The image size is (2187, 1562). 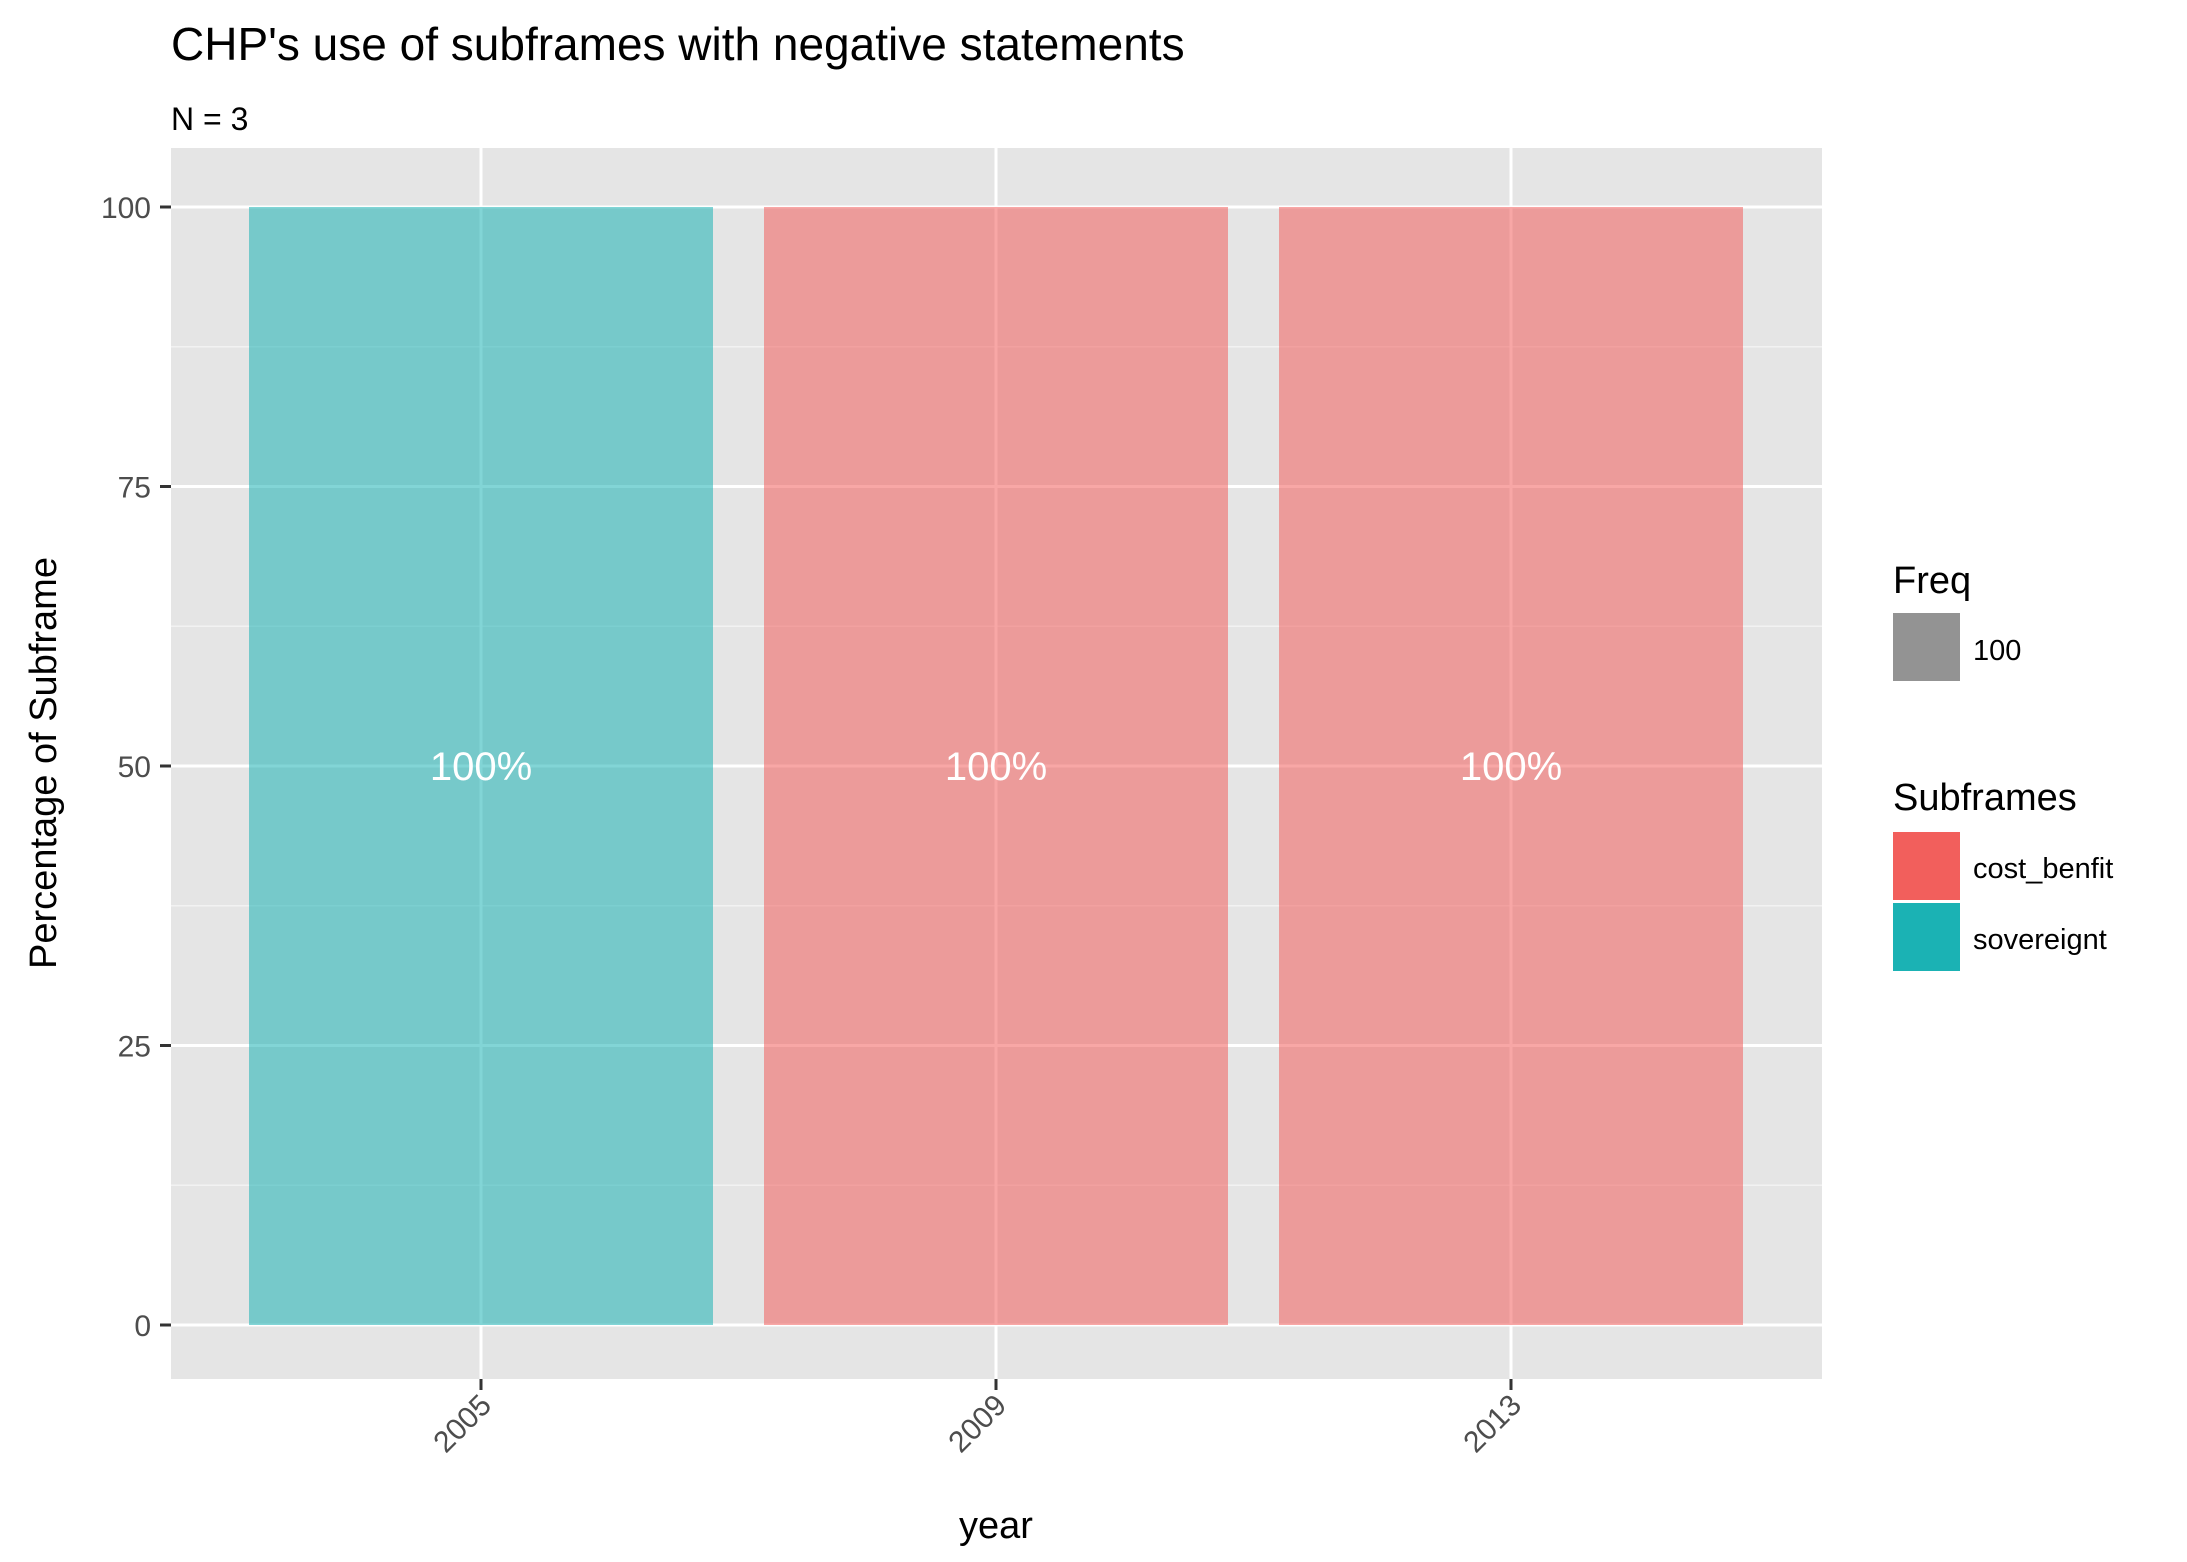 I want to click on bar-labels: 100% 100% 100%, so click(x=996, y=767).